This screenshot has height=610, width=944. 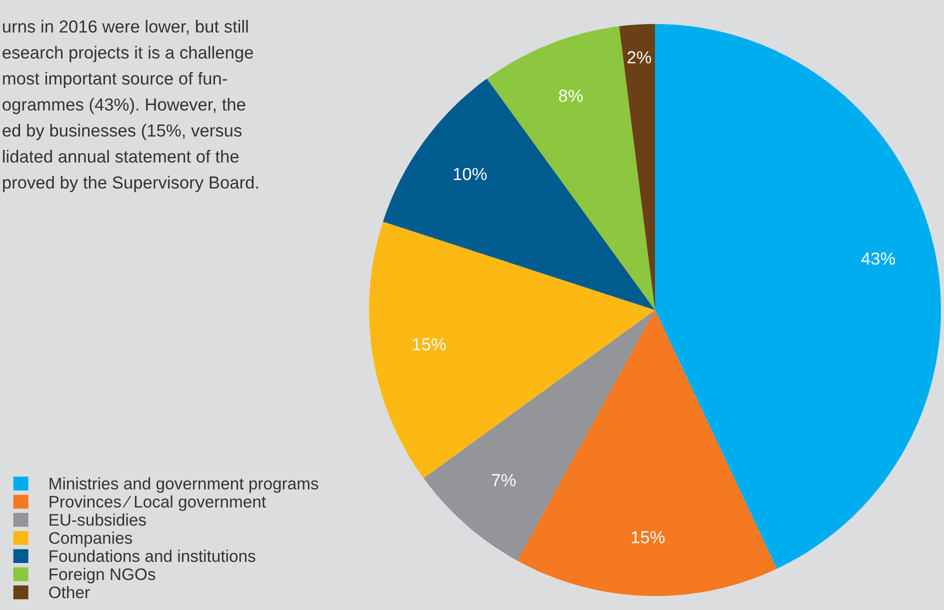 What do you see at coordinates (69, 592) in the screenshot?
I see `legend-label: Other` at bounding box center [69, 592].